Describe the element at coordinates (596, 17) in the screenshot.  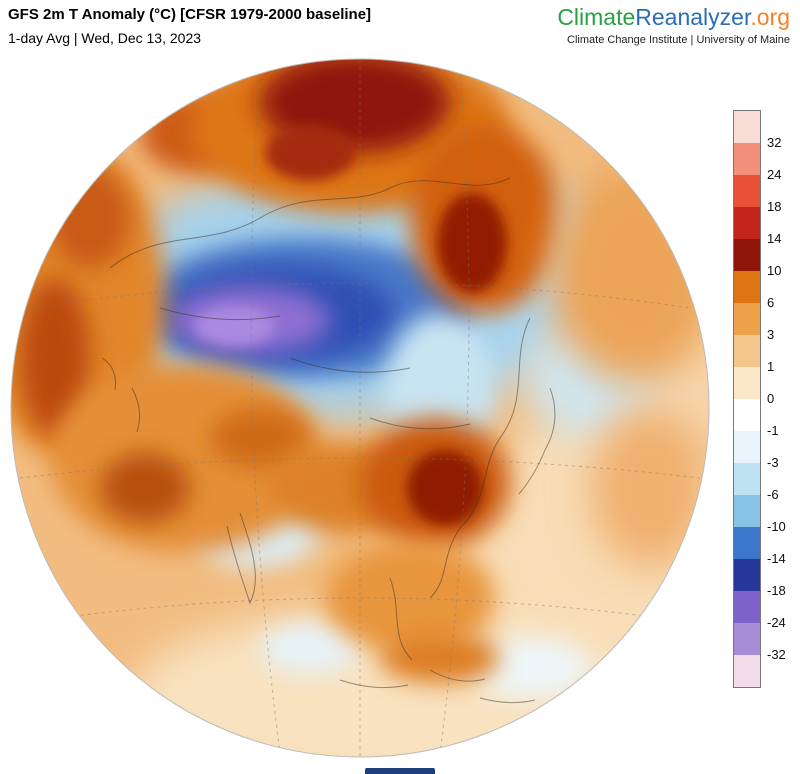
I see `brand-climate: Climate` at that location.